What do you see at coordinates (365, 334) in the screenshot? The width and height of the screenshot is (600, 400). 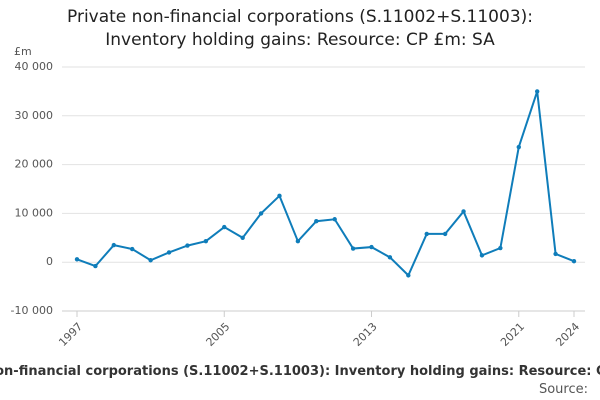 I see `x-tick-label: 2013` at bounding box center [365, 334].